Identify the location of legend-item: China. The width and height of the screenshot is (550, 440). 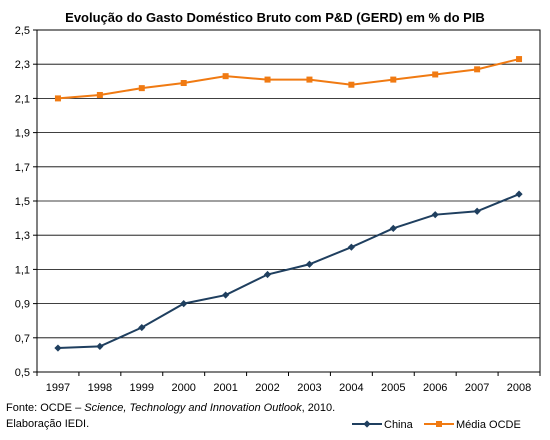
(383, 425).